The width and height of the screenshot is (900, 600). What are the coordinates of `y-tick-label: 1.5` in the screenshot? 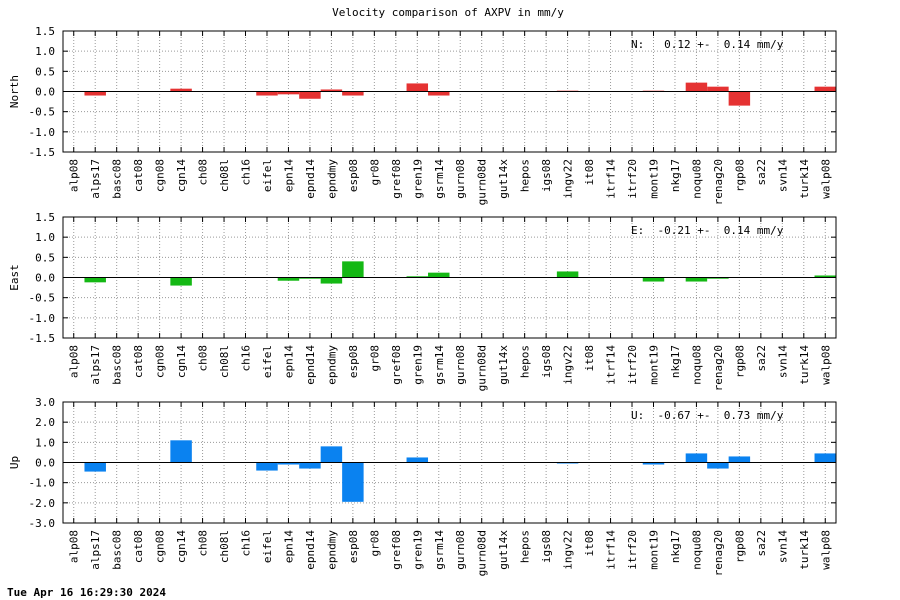 It's located at (45, 31).